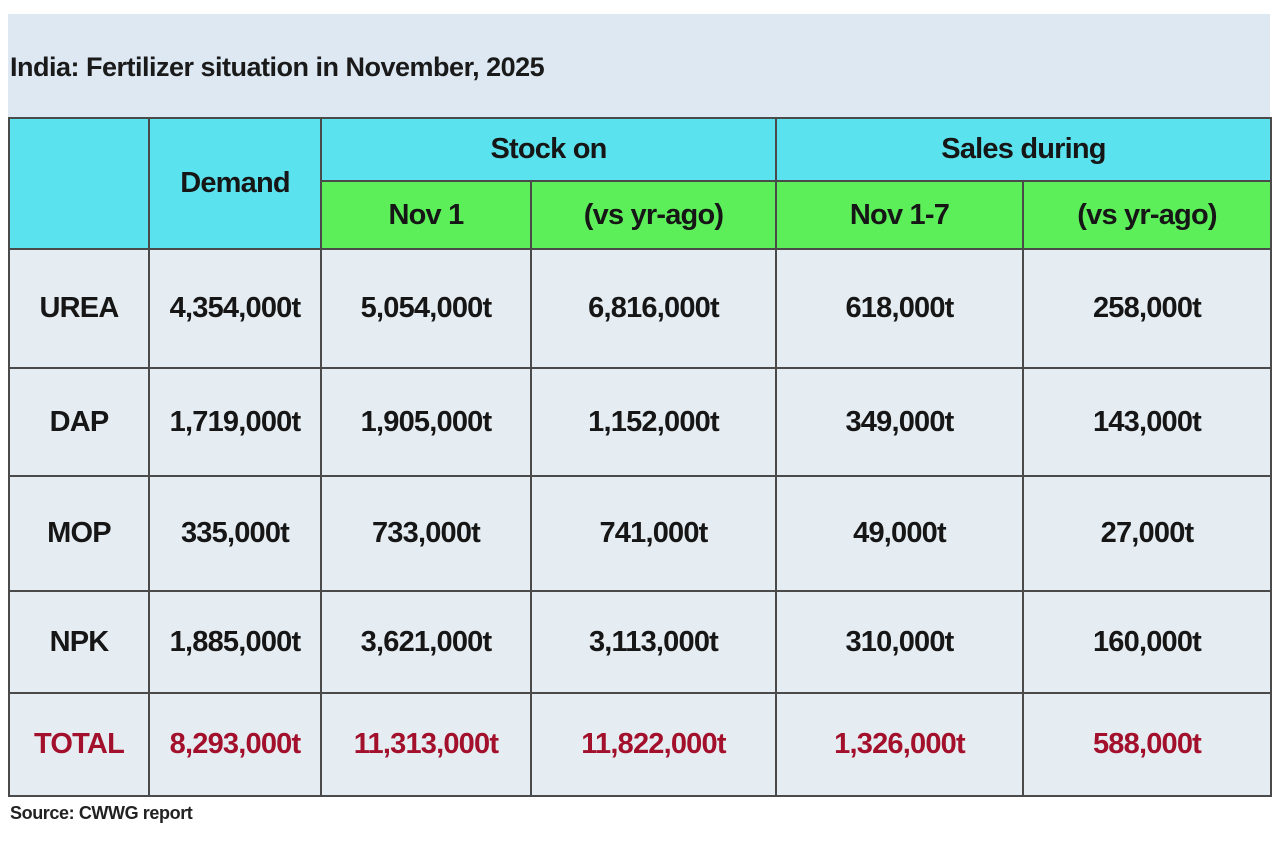  Describe the element at coordinates (1147, 533) in the screenshot. I see `table-cell: 27,000t` at that location.